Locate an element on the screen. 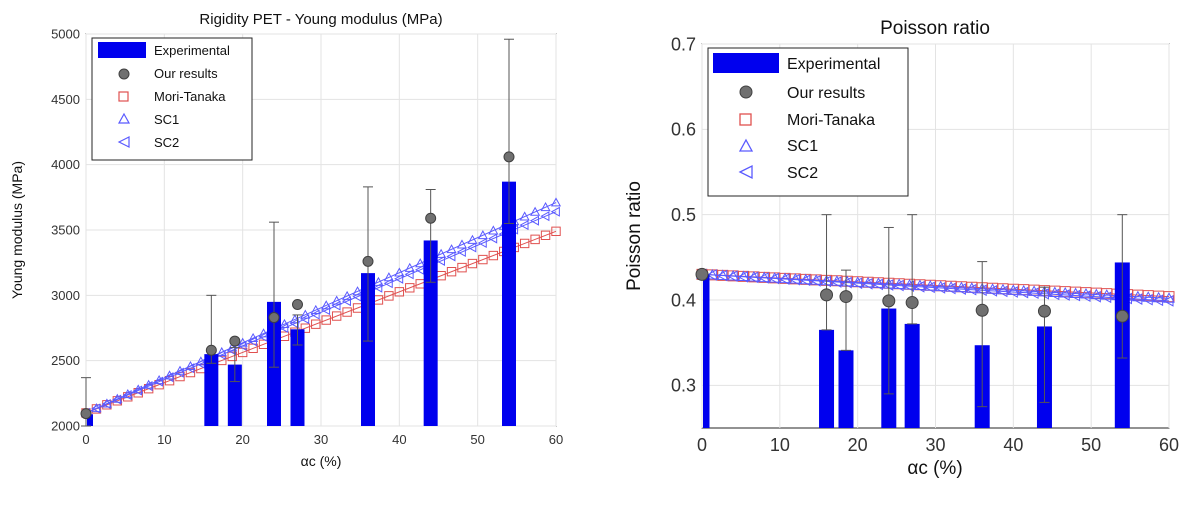 This screenshot has width=1188, height=507. legend-label-sc1: SC1 is located at coordinates (166, 119).